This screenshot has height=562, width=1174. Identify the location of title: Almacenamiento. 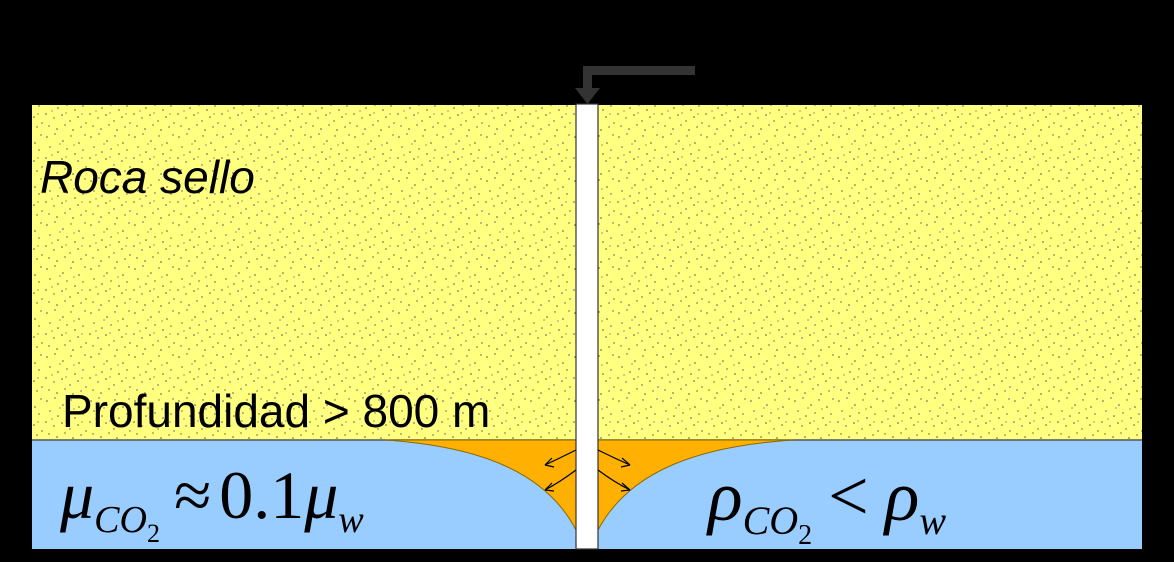
(223, 63).